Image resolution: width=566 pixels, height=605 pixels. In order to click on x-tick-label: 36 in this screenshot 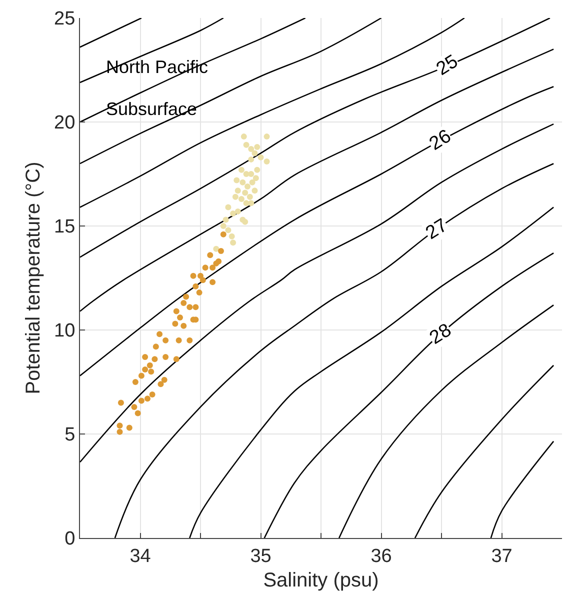, I will do `click(381, 556)`.